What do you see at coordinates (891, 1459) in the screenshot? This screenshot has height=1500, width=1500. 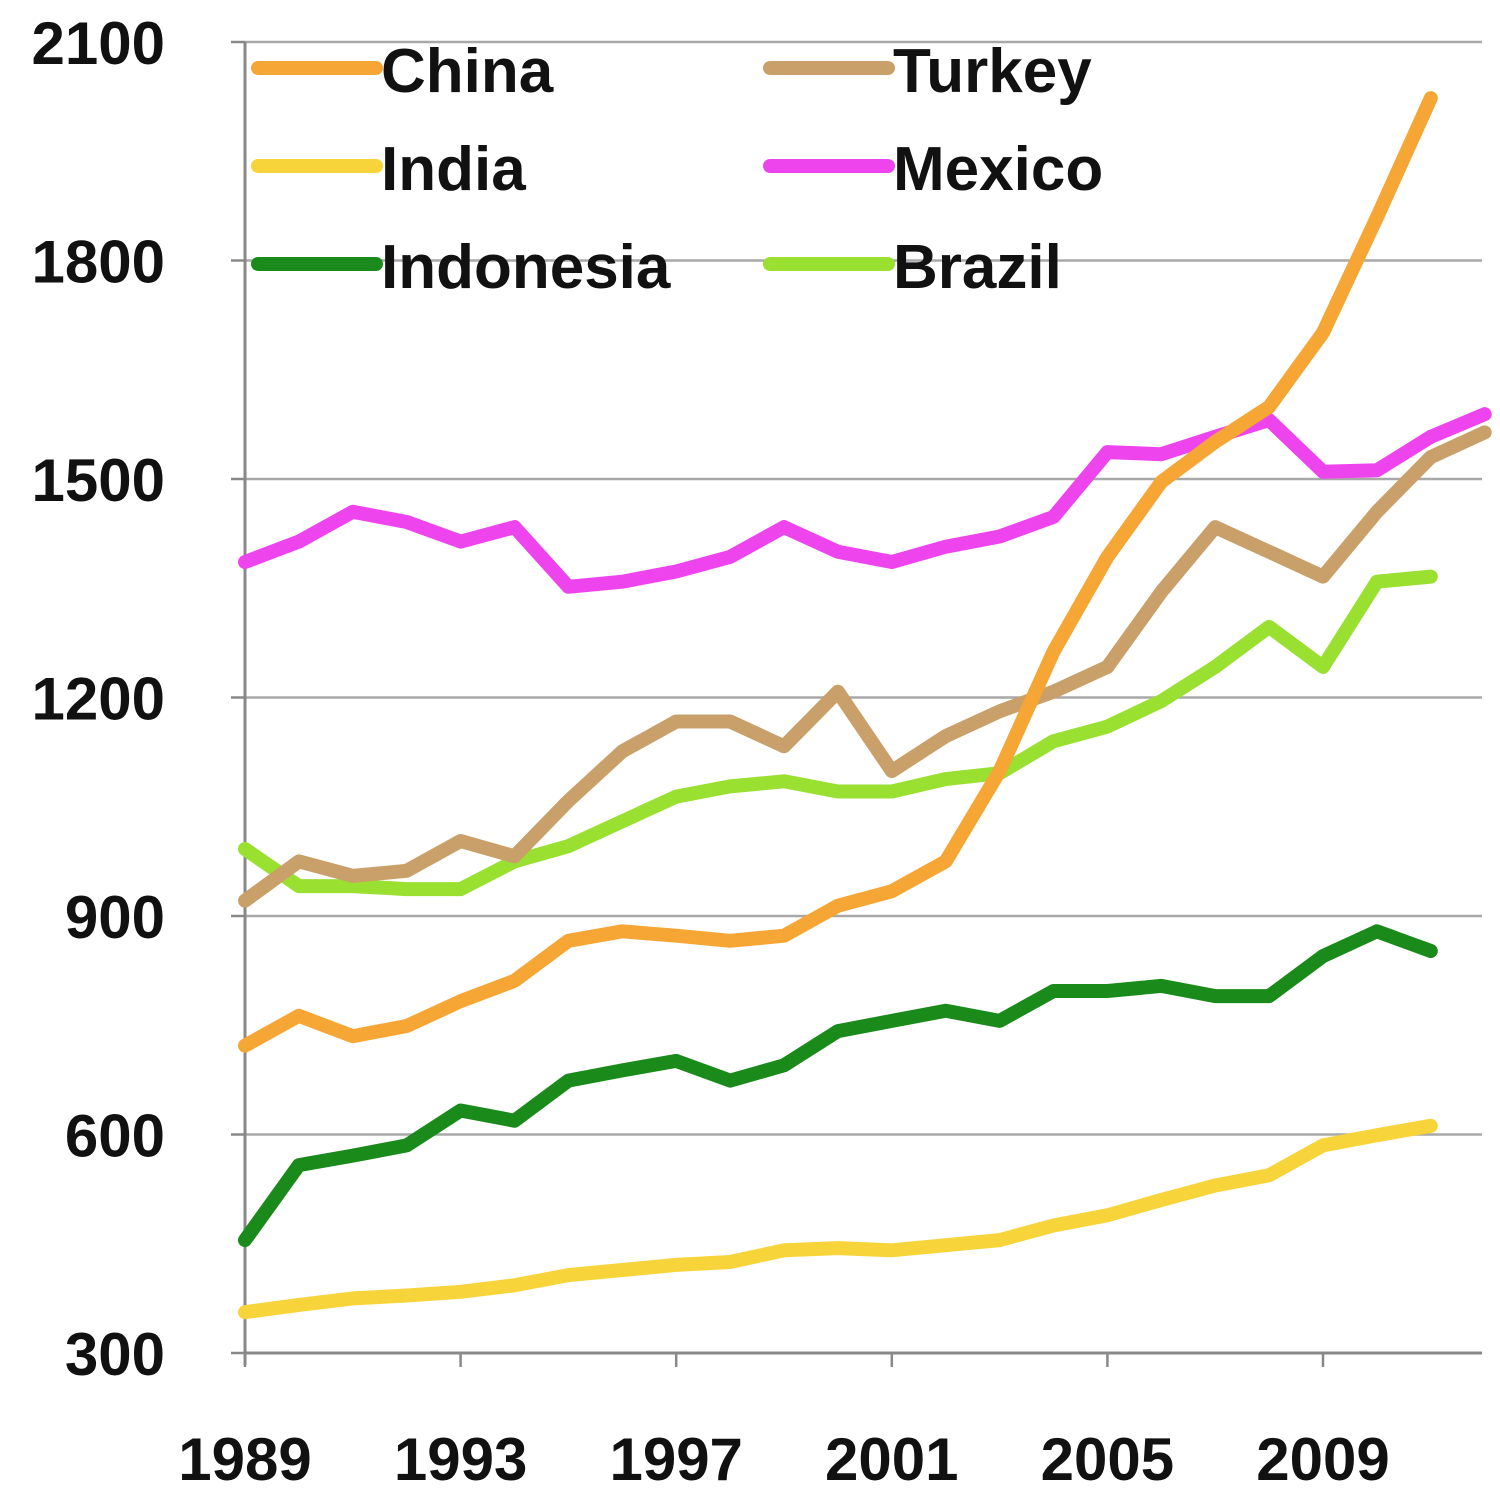 I see `x-tick-label: 2001` at bounding box center [891, 1459].